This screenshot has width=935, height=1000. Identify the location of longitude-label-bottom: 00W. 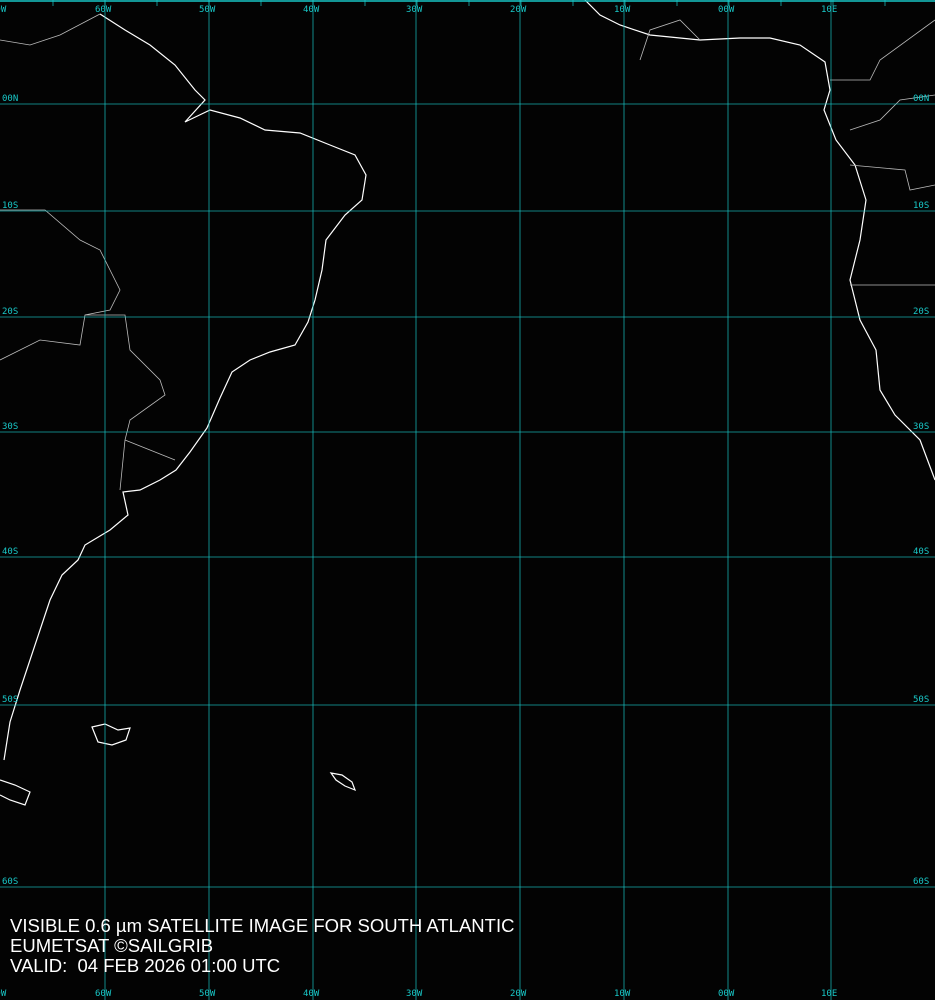
(726, 994).